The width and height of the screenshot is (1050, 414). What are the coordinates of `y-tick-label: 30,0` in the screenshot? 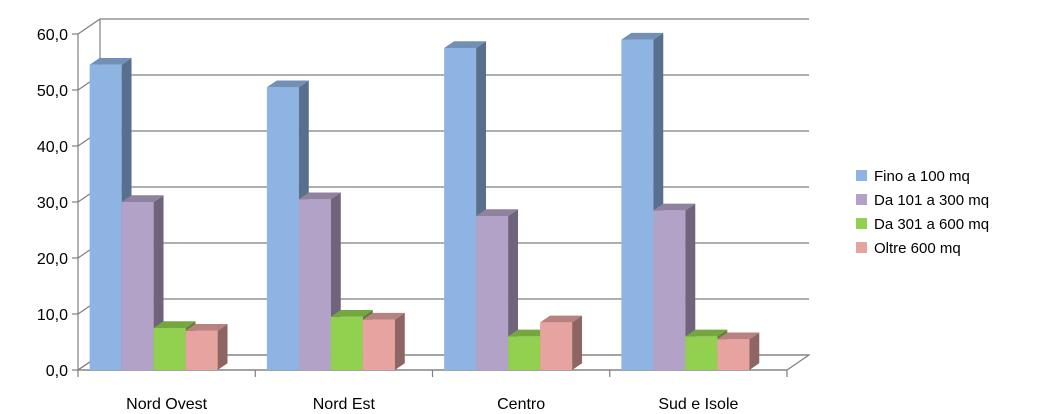 It's located at (52, 203).